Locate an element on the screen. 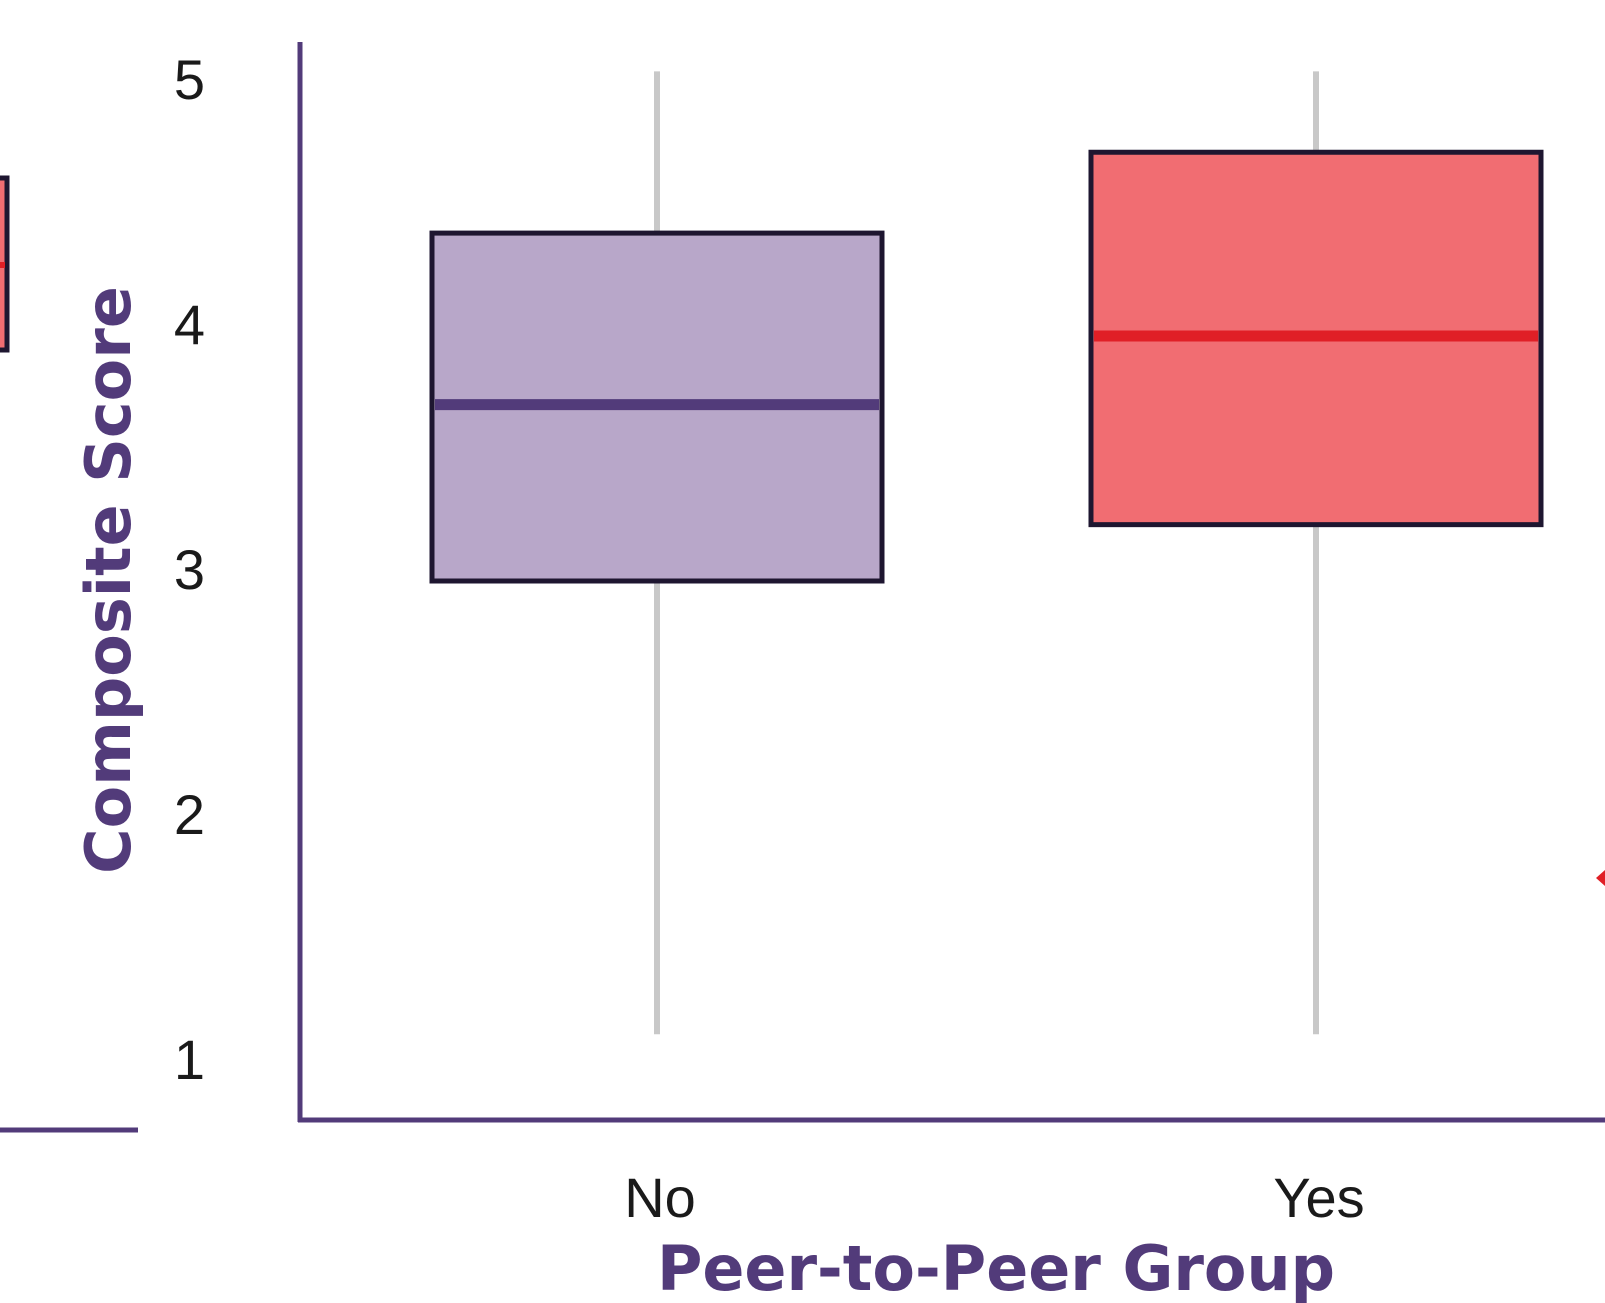  x-tick-label: Yes is located at coordinates (1318, 1197).